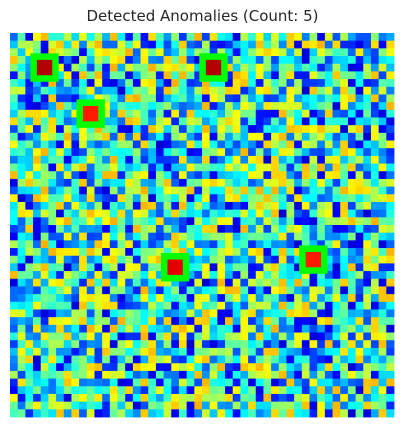 The image size is (405, 427). Describe the element at coordinates (90, 113) in the screenshot. I see `anomaly-cell` at that location.